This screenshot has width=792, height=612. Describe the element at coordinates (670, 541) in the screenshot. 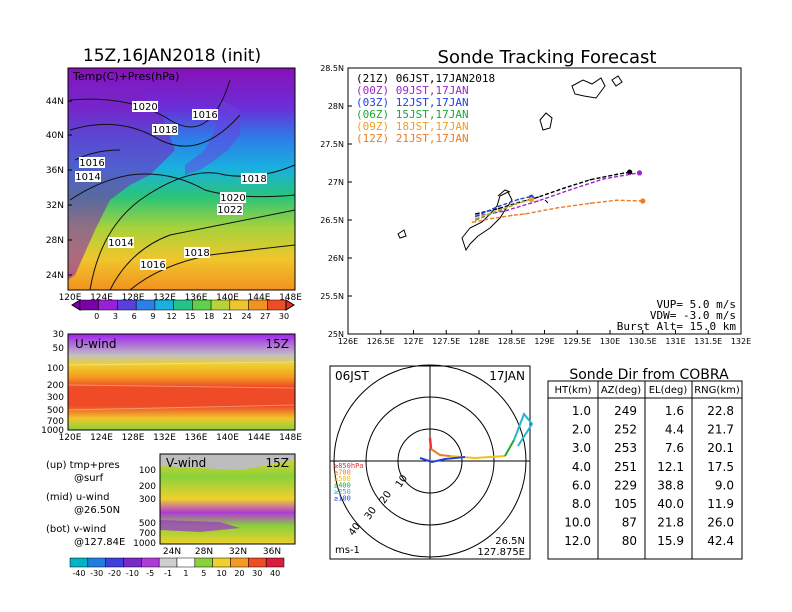

I see `table-cell: 15.9` at that location.